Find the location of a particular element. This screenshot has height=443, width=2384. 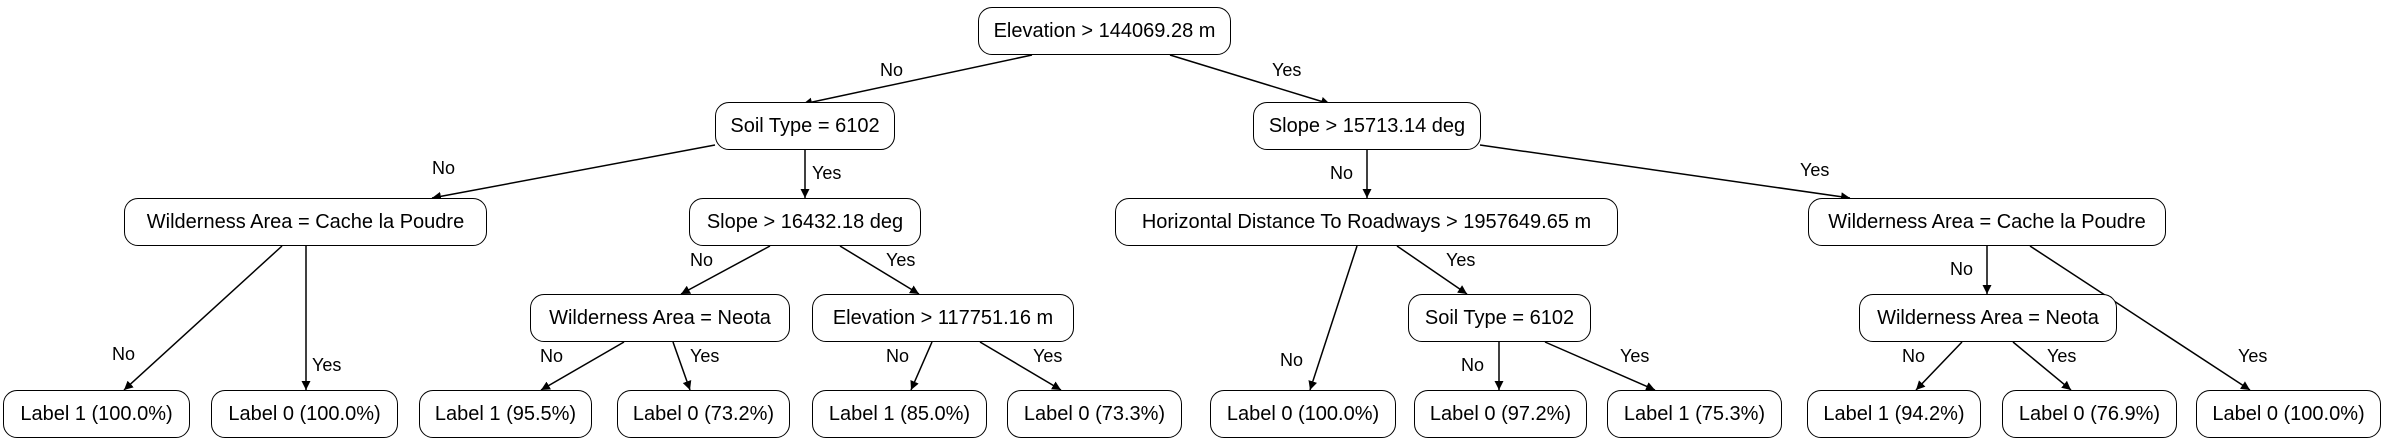

edge-label-n2-yes: Yes is located at coordinates (1815, 170).